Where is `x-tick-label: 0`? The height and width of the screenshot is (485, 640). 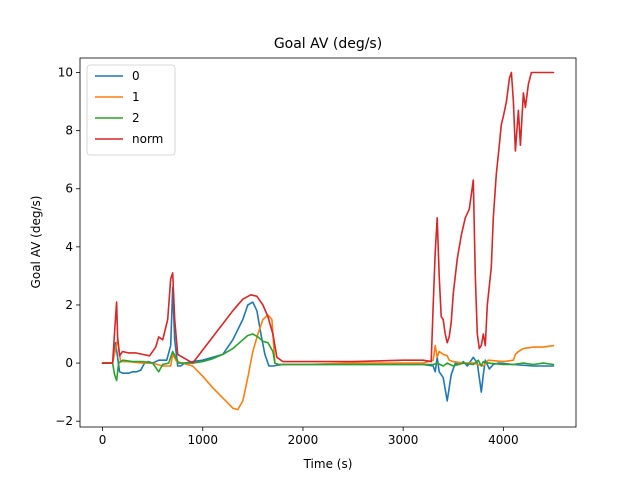
x-tick-label: 0 is located at coordinates (103, 440).